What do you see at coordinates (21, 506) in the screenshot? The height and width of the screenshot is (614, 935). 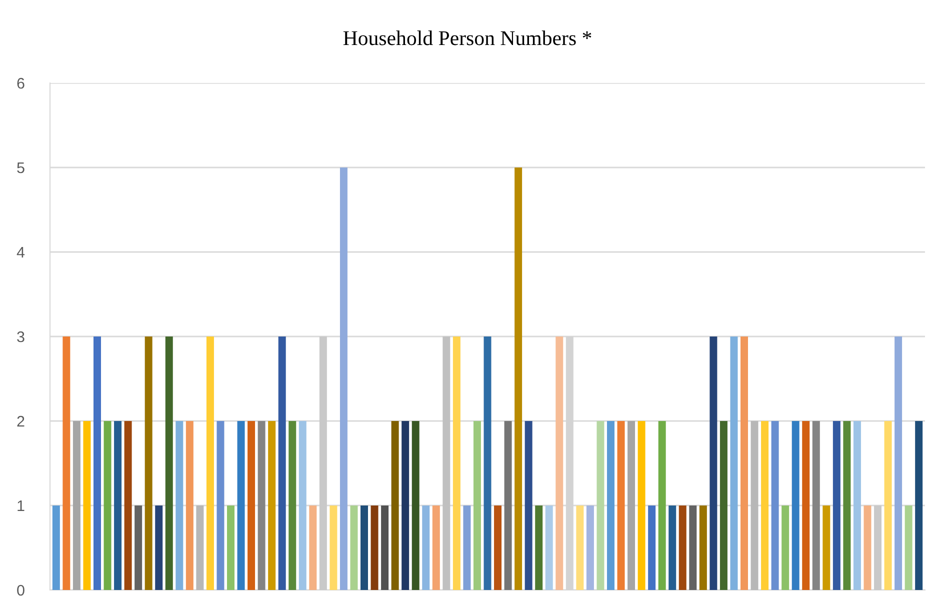 I see `y-tick-label: 1` at bounding box center [21, 506].